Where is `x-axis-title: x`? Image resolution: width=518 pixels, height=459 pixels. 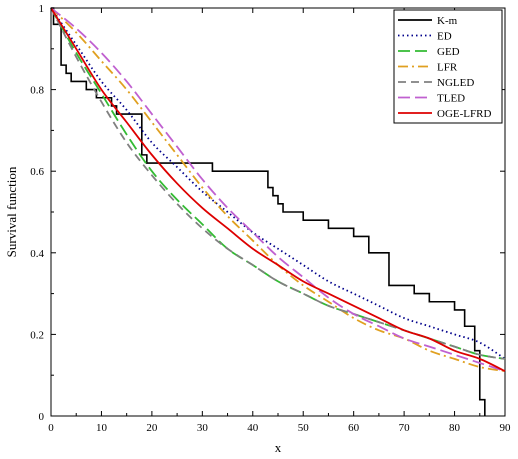 x-axis-title: x is located at coordinates (278, 447).